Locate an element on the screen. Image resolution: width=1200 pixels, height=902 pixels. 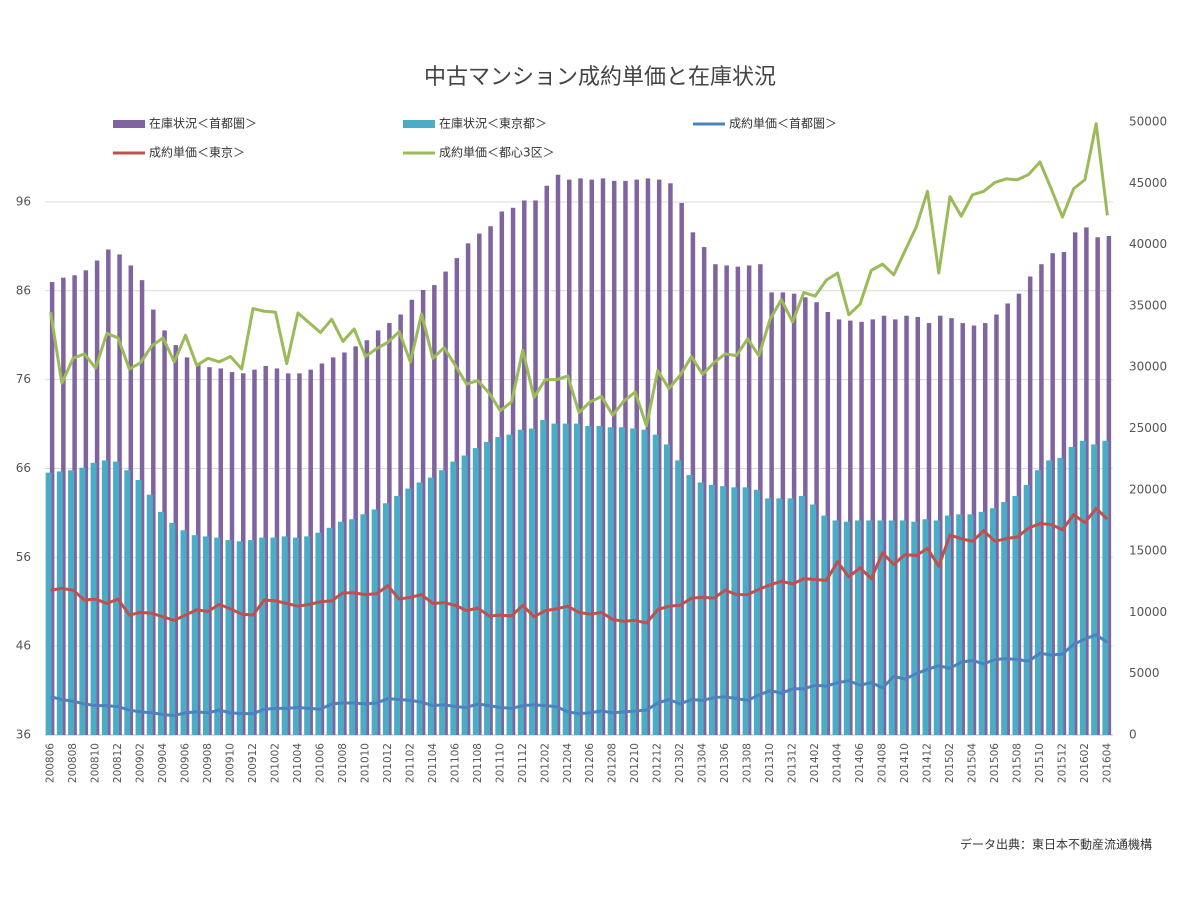
y-tick-label: 66 is located at coordinates (23, 468).